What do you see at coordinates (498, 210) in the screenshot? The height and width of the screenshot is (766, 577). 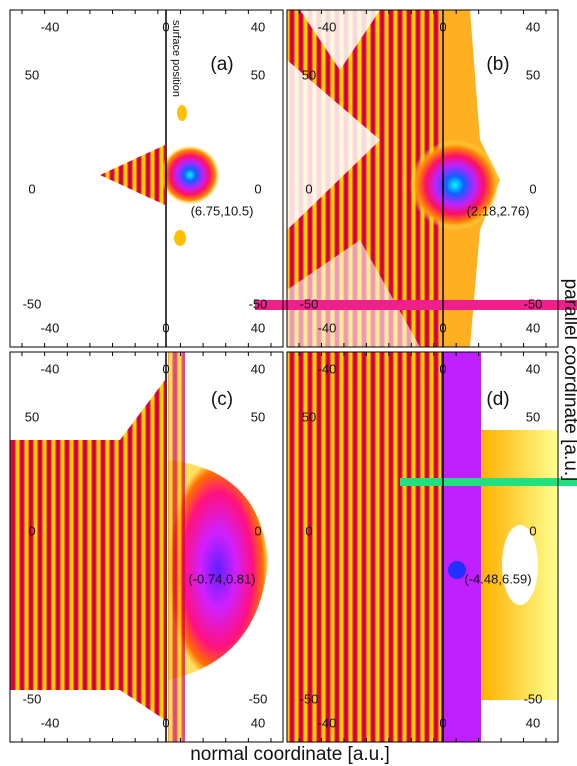 I see `peak-coordinates: (2.18,2.76)` at bounding box center [498, 210].